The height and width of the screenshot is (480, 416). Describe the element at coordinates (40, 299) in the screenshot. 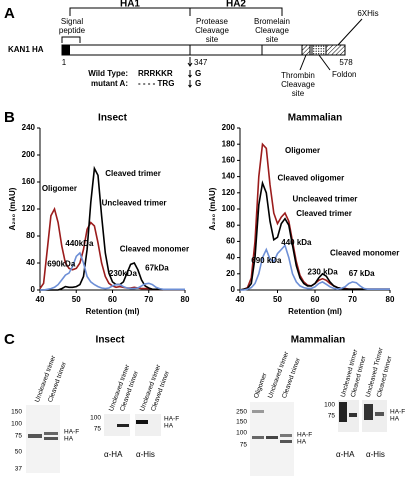

I see `x-tick-label: 40` at that location.